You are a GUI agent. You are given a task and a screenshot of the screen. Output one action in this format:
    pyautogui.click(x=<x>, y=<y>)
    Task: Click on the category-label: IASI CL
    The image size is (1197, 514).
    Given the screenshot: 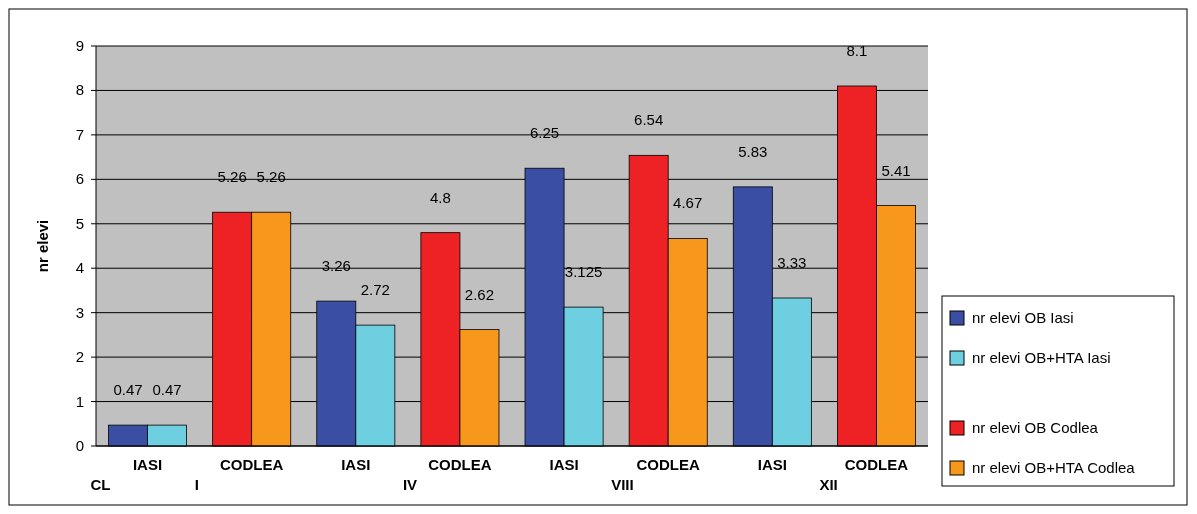 What is the action you would take?
    pyautogui.click(x=126, y=474)
    